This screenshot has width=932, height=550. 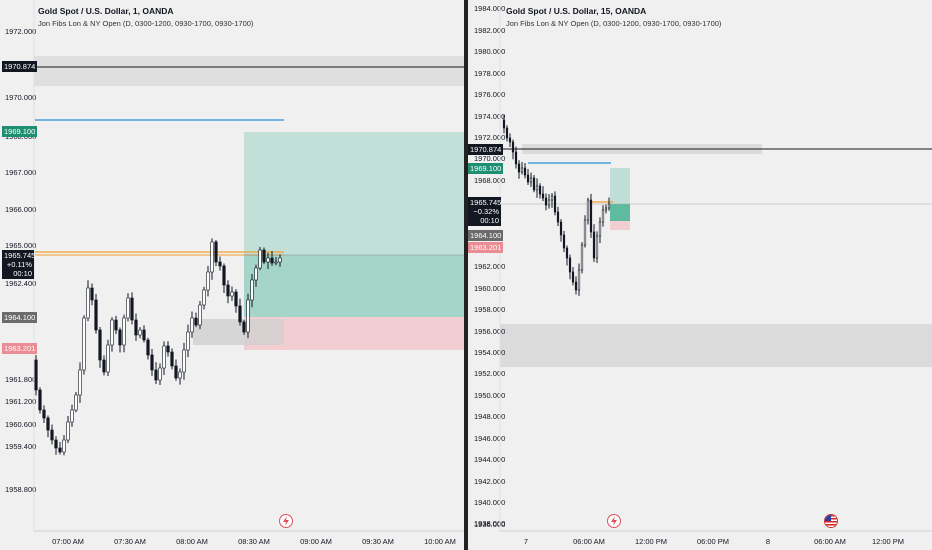 I want to click on pane-divider, so click(x=466, y=275).